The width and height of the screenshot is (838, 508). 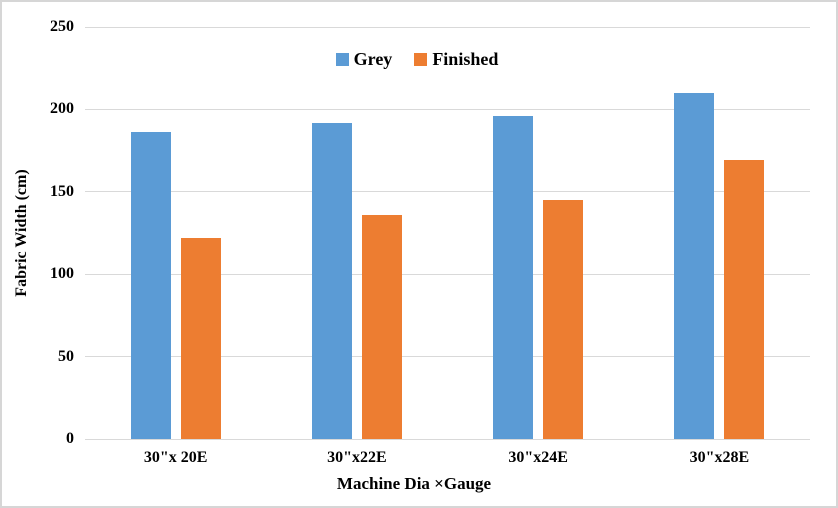 I want to click on legend-swatch-grey, so click(x=342, y=59).